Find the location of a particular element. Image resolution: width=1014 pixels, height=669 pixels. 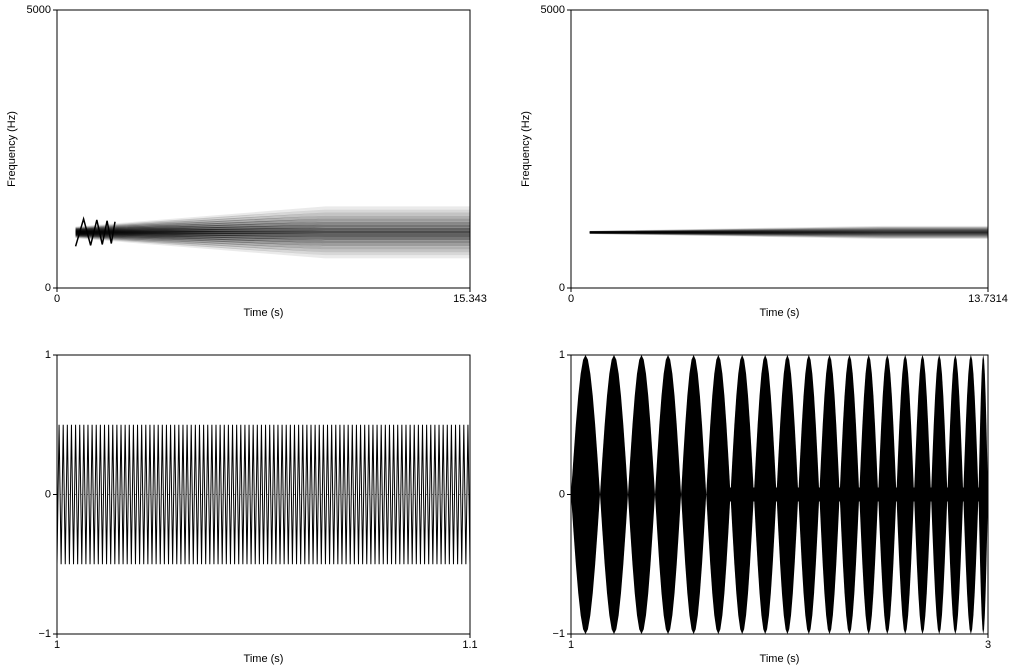

x-tick-label: 13.7314 is located at coordinates (988, 299).